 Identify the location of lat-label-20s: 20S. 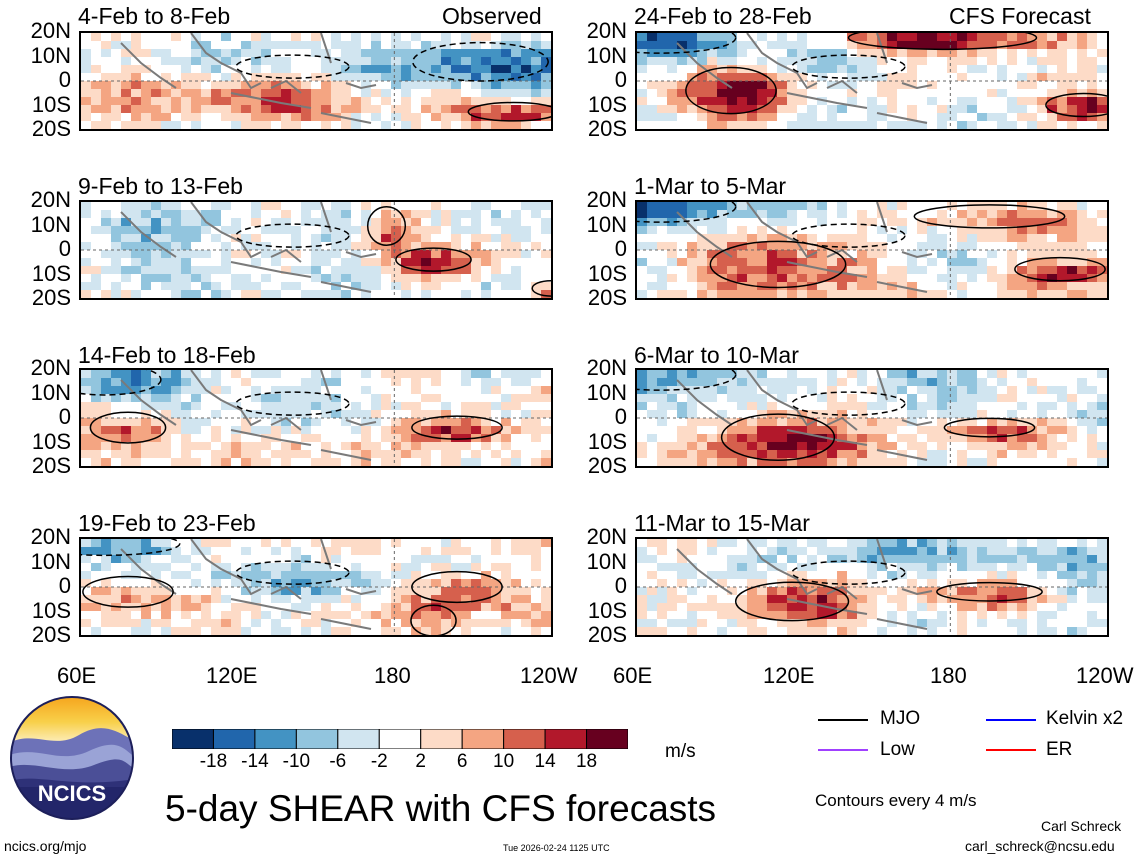
(607, 128).